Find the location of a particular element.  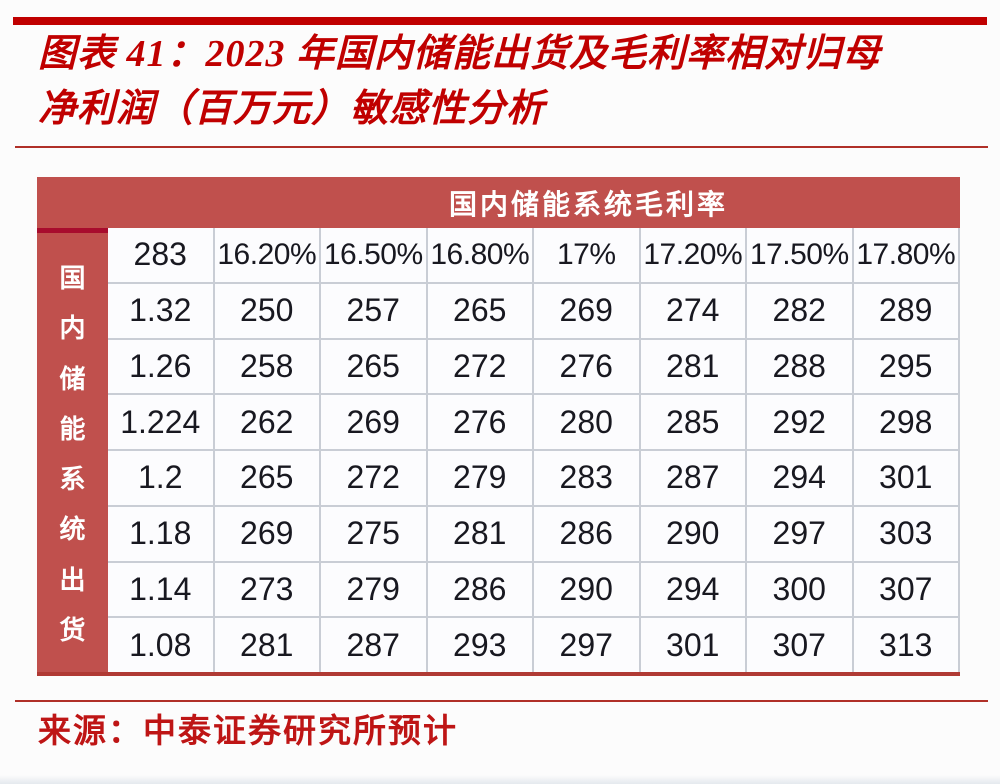

shipment-axis-char: 出 is located at coordinates (72, 580).